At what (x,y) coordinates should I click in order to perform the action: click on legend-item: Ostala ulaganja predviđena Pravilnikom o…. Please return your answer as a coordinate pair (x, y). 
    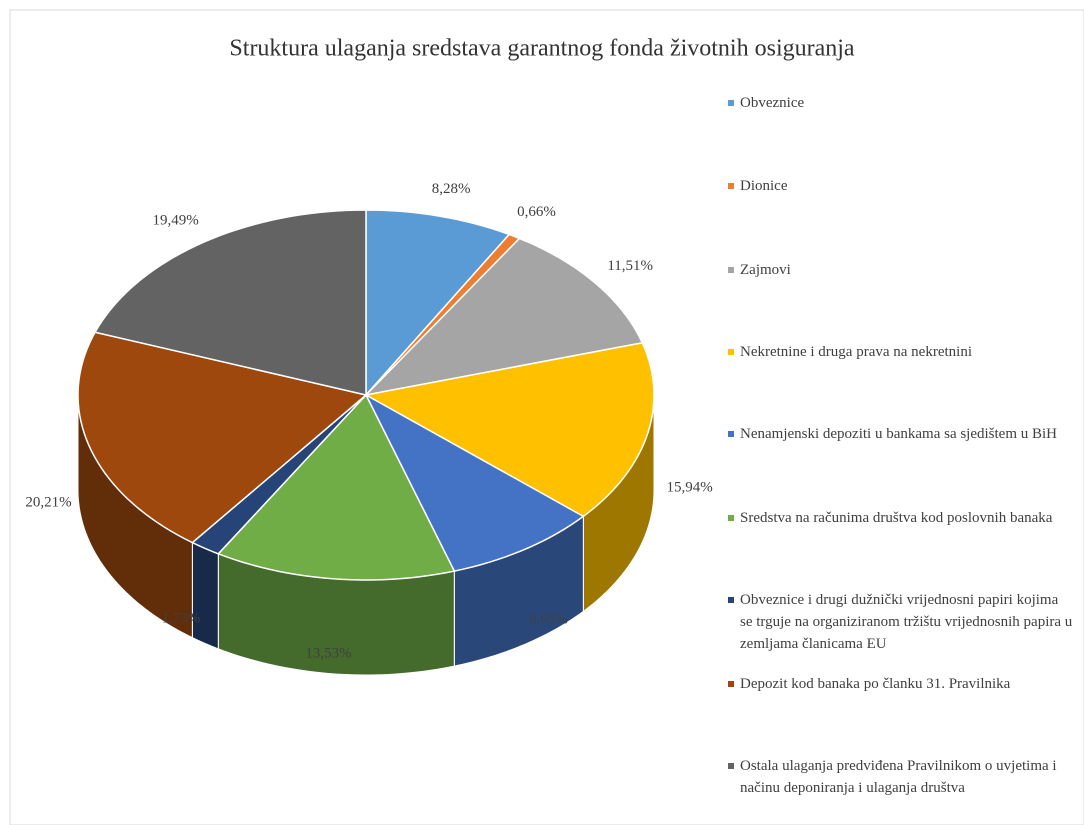
    Looking at the image, I should click on (900, 777).